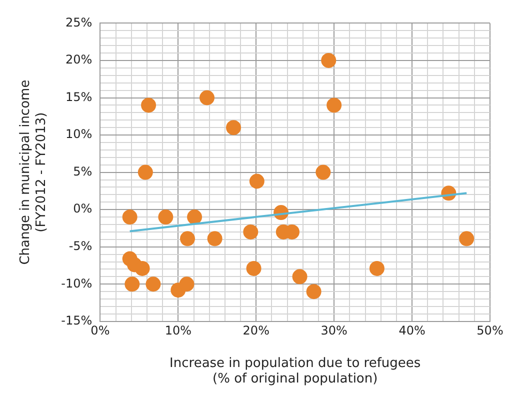  What do you see at coordinates (295, 371) in the screenshot?
I see `x-axis-title: Increase in population due to refugees (% of original population)` at bounding box center [295, 371].